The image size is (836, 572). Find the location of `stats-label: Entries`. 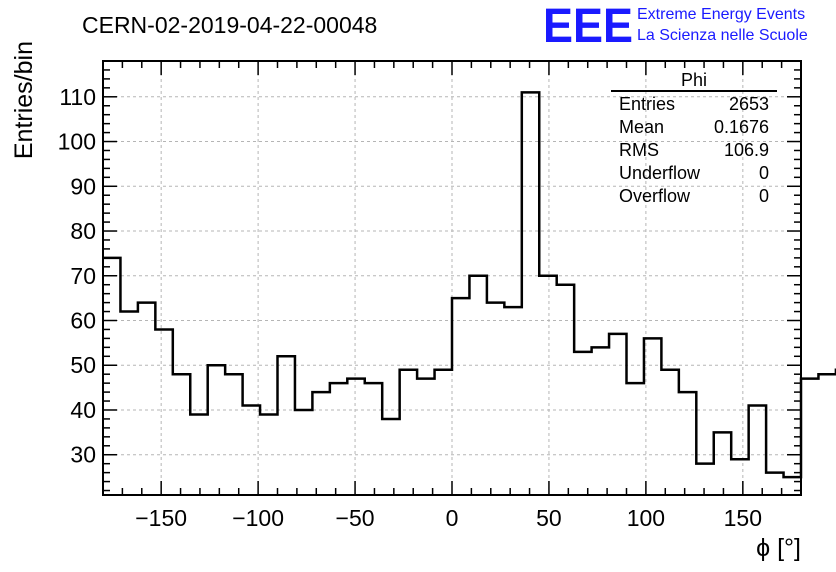

stats-label: Entries is located at coordinates (647, 104).